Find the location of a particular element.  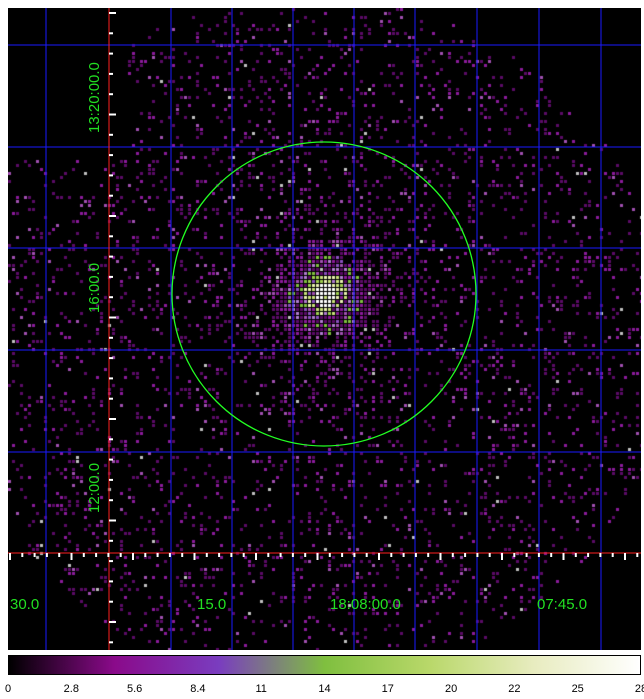

colorbar-tick-label: 22 is located at coordinates (514, 689).